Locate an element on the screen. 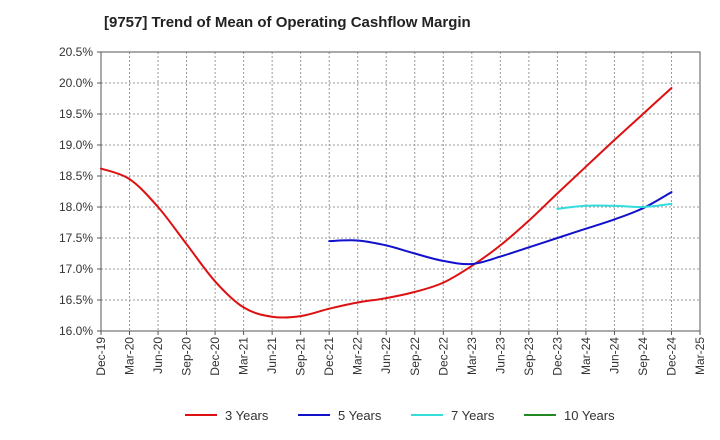 Image resolution: width=720 pixels, height=440 pixels. legend-label-10-years: 10 Years is located at coordinates (589, 415).